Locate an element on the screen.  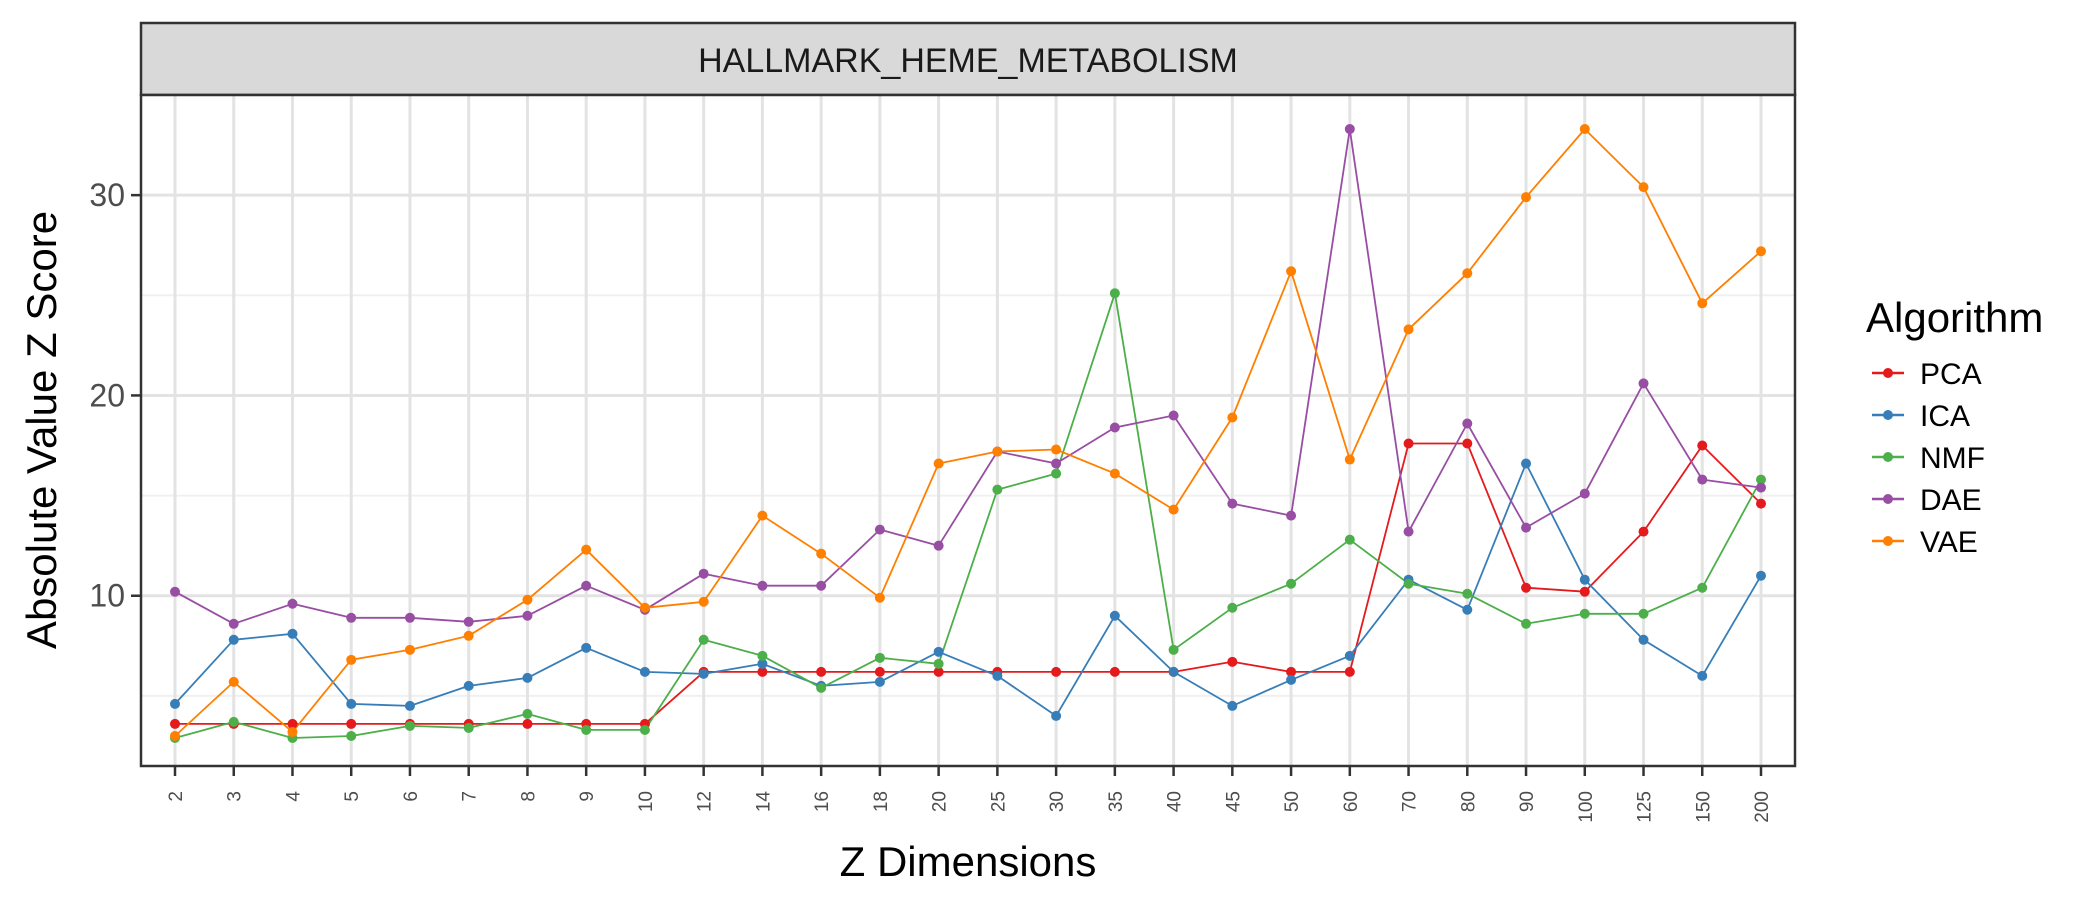
x-tick-label: 12 is located at coordinates (705, 801).